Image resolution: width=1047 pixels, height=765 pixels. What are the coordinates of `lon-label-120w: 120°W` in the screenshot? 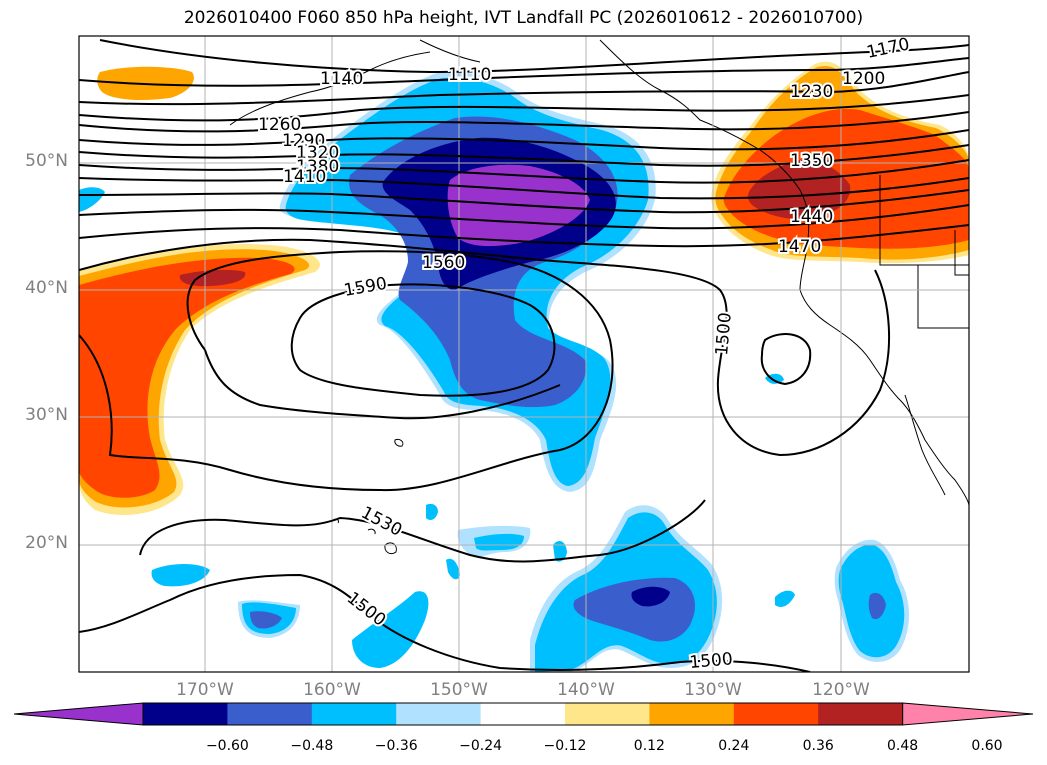 It's located at (841, 690).